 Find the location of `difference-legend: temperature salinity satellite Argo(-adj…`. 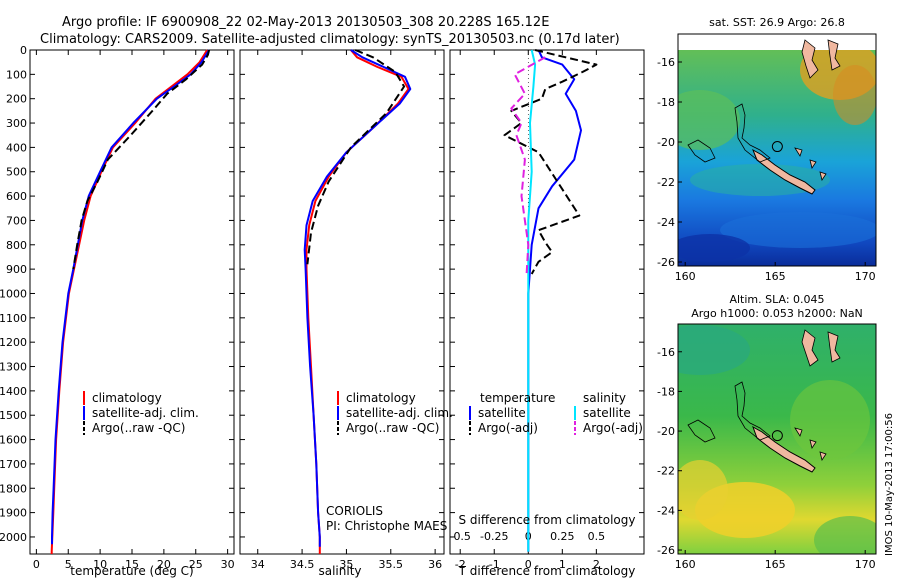

difference-legend: temperature salinity satellite Argo(-adj… is located at coordinates (556, 413).